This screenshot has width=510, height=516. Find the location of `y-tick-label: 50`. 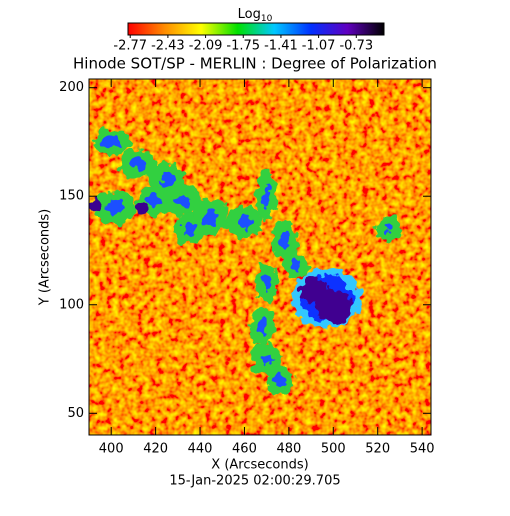

y-tick-label: 50 is located at coordinates (75, 413).